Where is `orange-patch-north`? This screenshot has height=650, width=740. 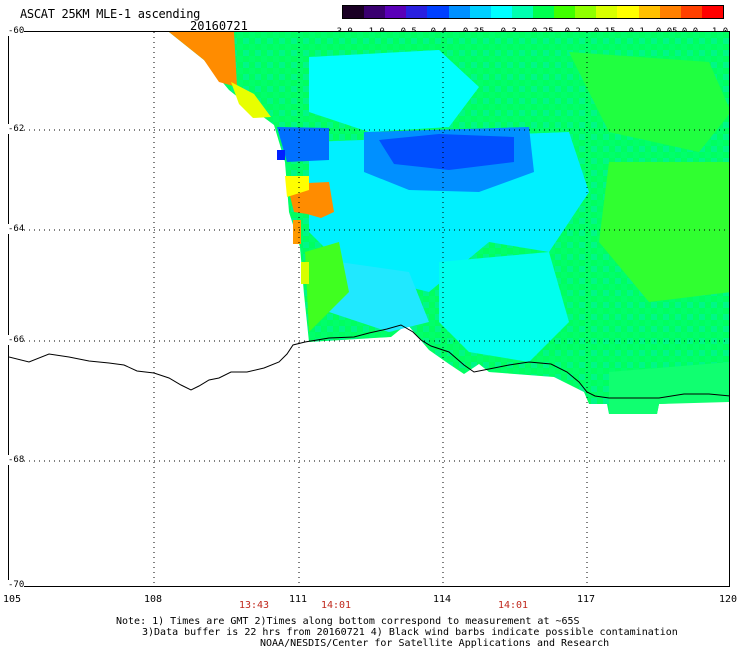 orange-patch-north is located at coordinates (203, 59).